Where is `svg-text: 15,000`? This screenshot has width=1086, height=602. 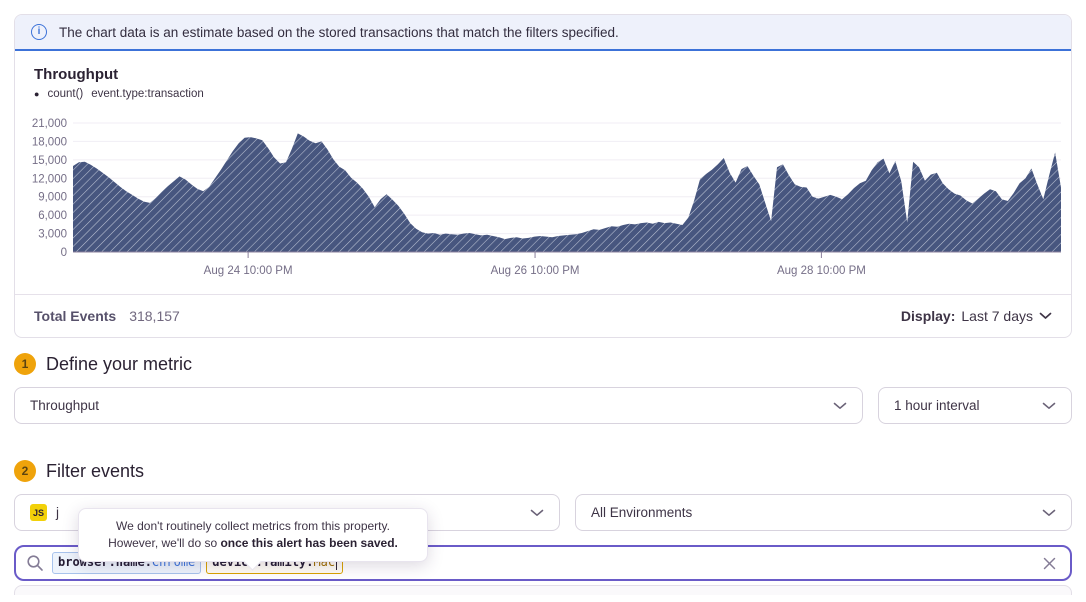 svg-text: 15,000 is located at coordinates (49, 161).